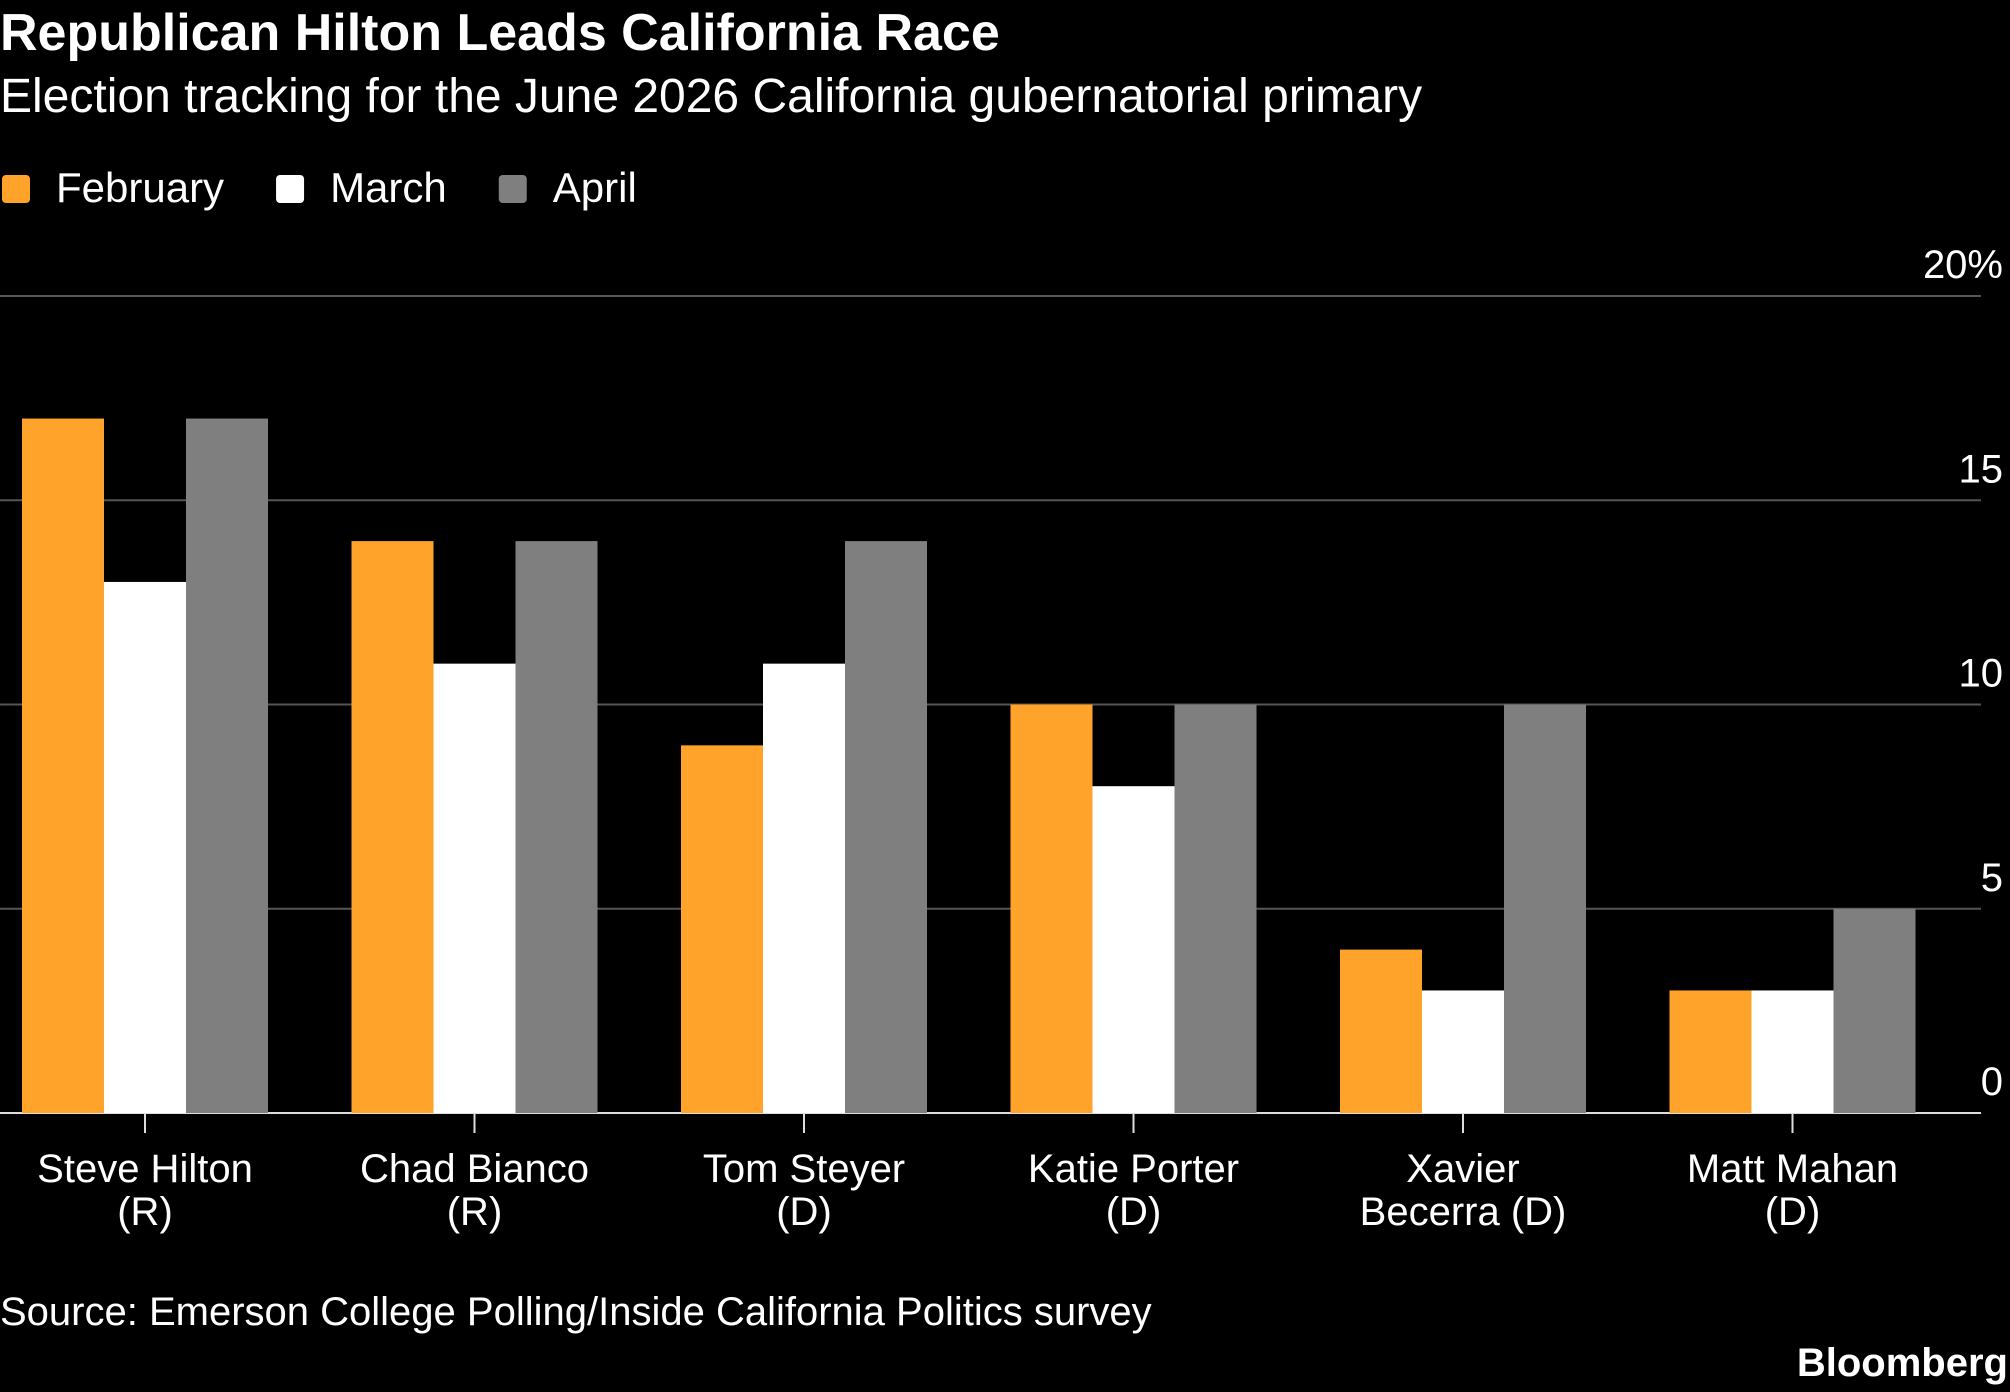 This screenshot has height=1392, width=2010. What do you see at coordinates (804, 1190) in the screenshot?
I see `x-tick-label: Tom Steyer (D)` at bounding box center [804, 1190].